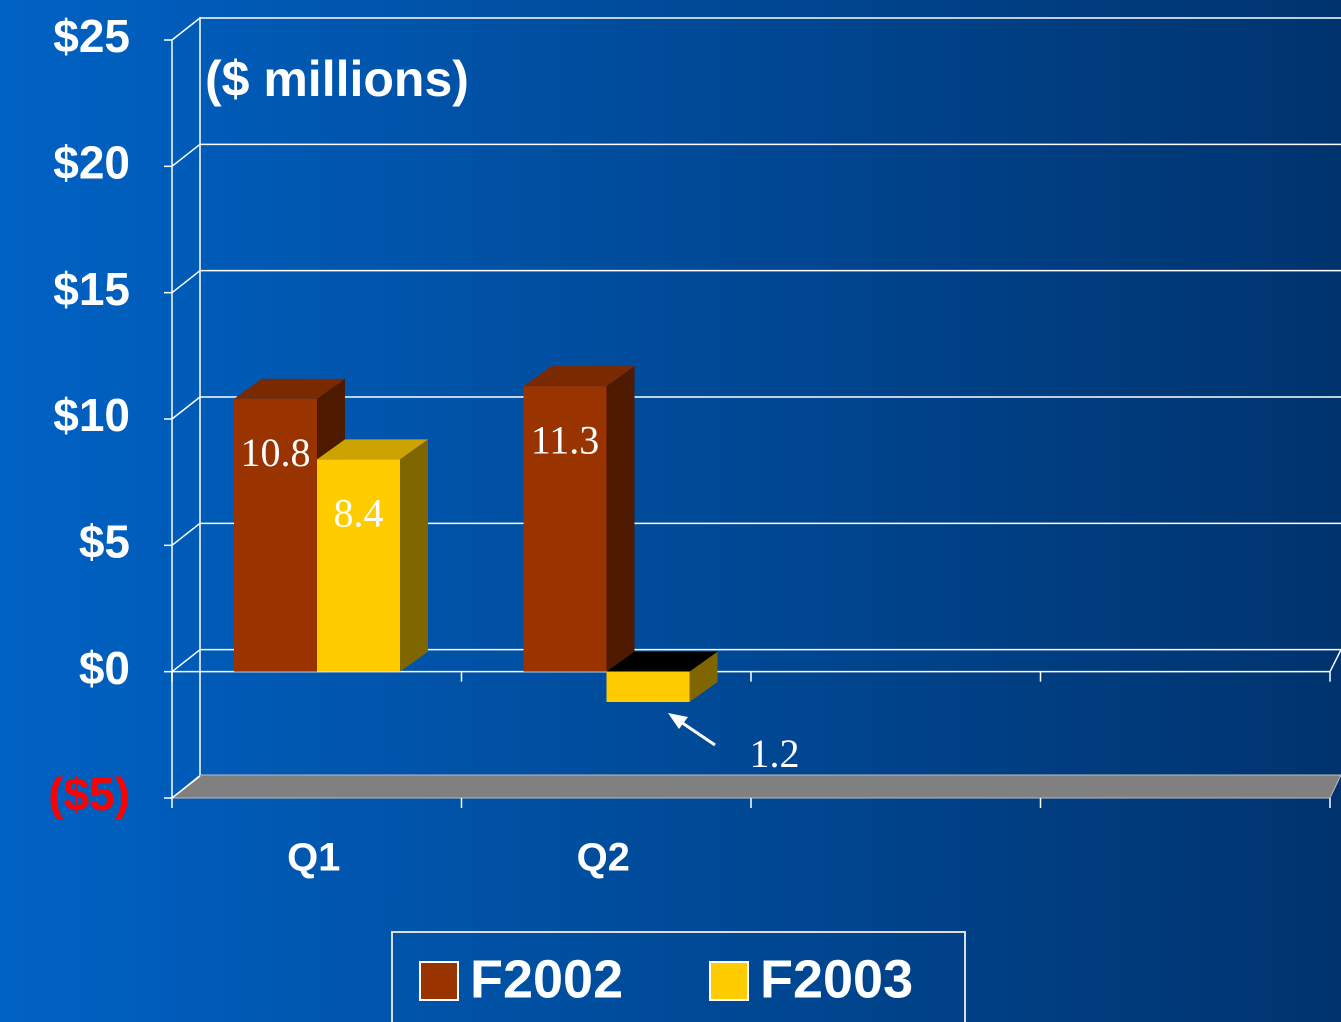 This screenshot has width=1341, height=1022. What do you see at coordinates (91, 289) in the screenshot?
I see `y-tick-label: $15` at bounding box center [91, 289].